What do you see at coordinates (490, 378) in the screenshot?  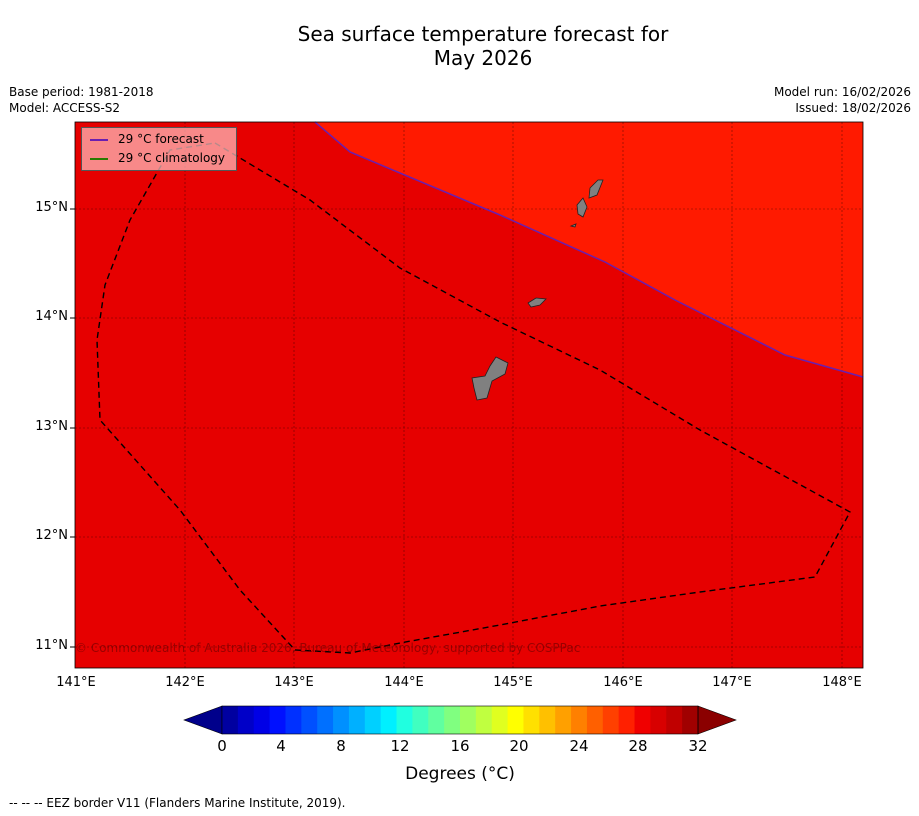 I see `island-guam` at bounding box center [490, 378].